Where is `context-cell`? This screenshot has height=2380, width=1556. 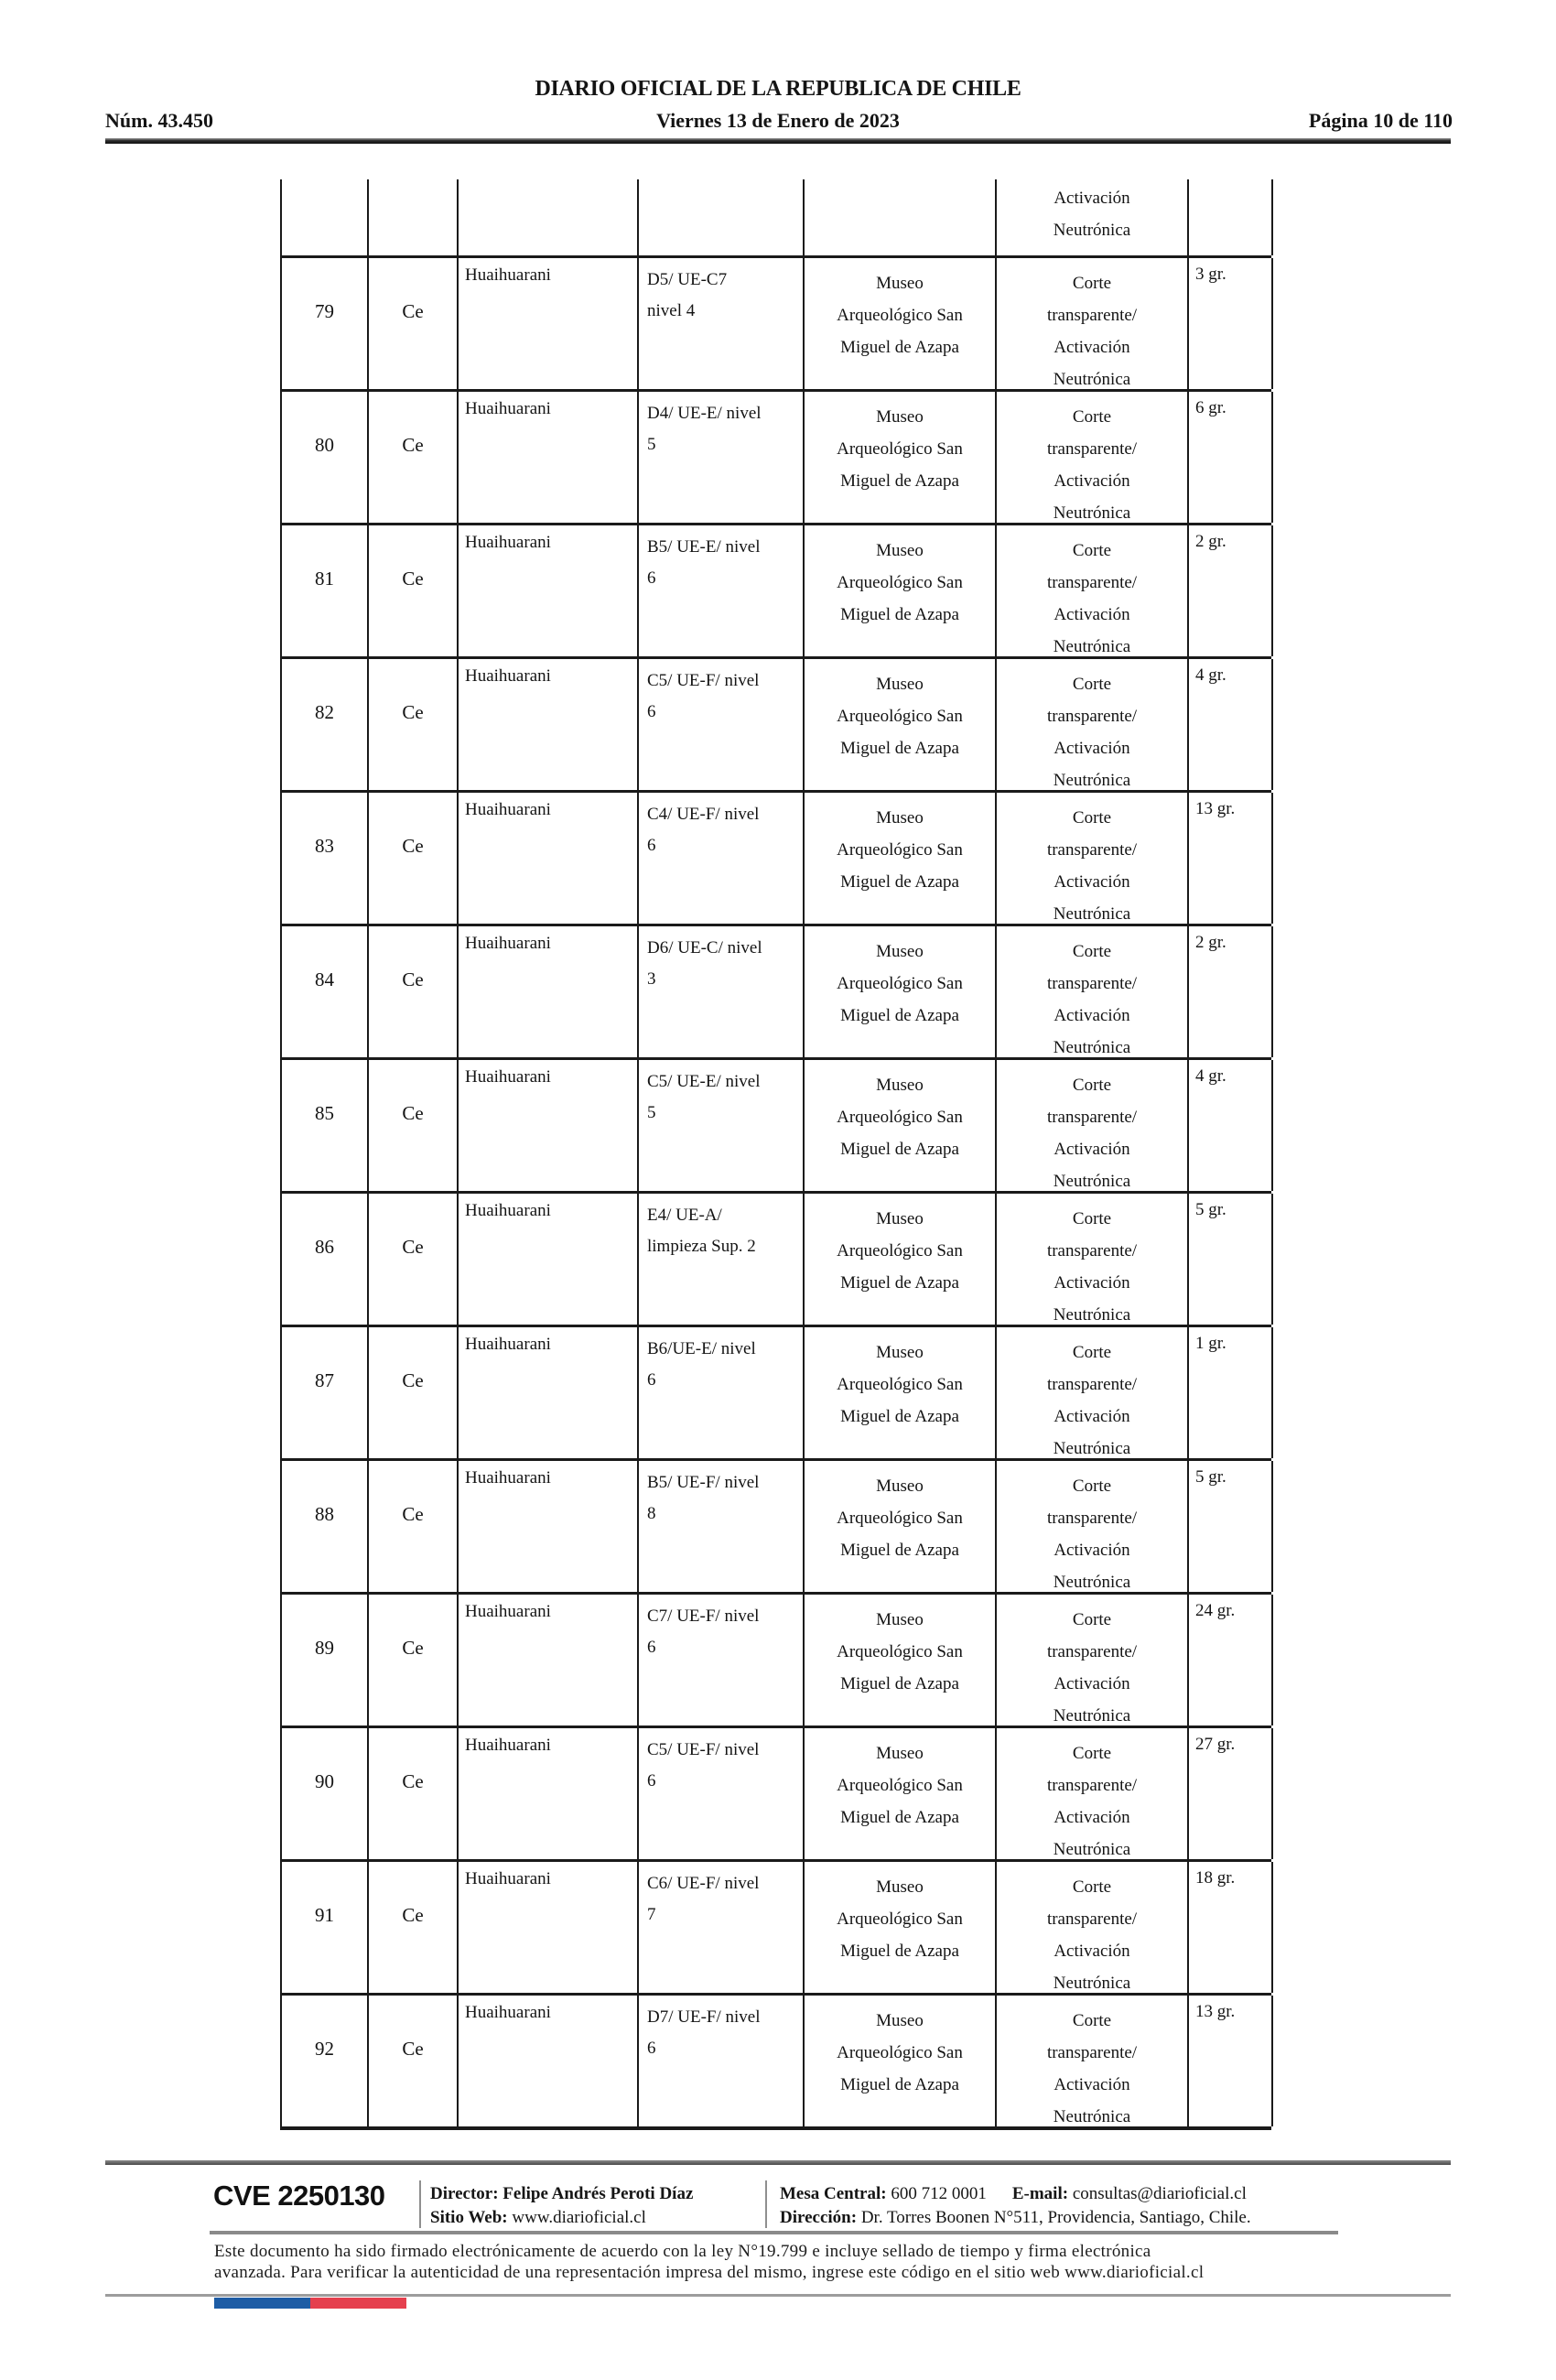 context-cell is located at coordinates (722, 217).